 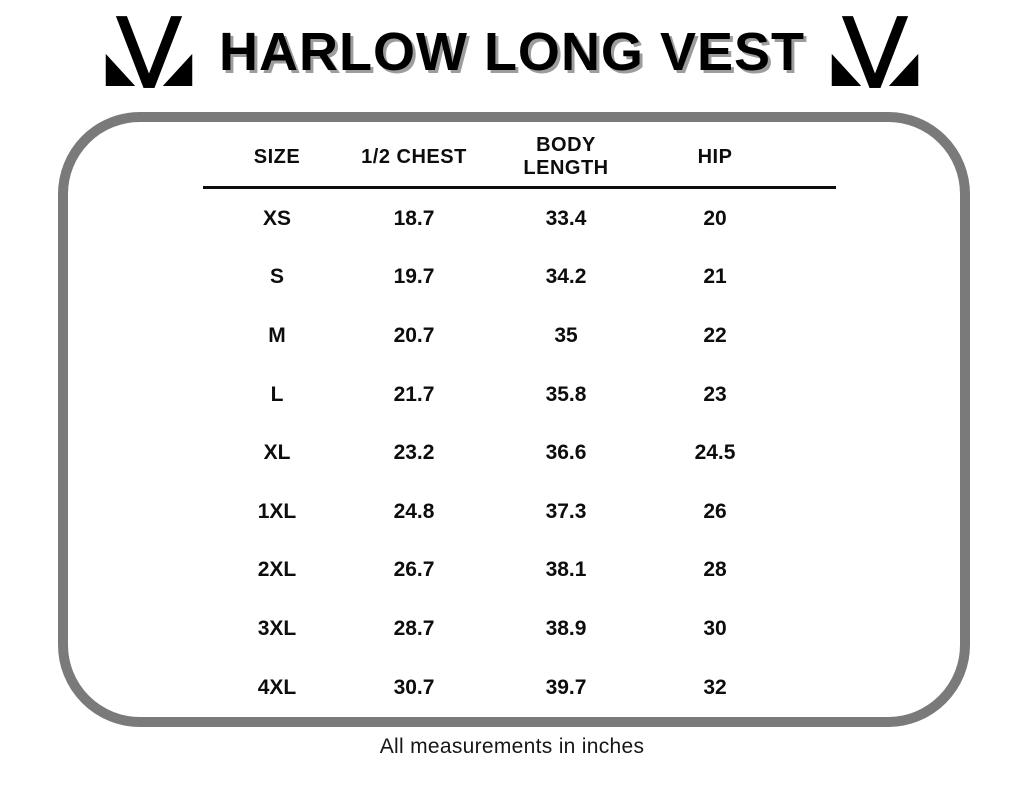 I want to click on column-header-size: SIZE, so click(x=277, y=156).